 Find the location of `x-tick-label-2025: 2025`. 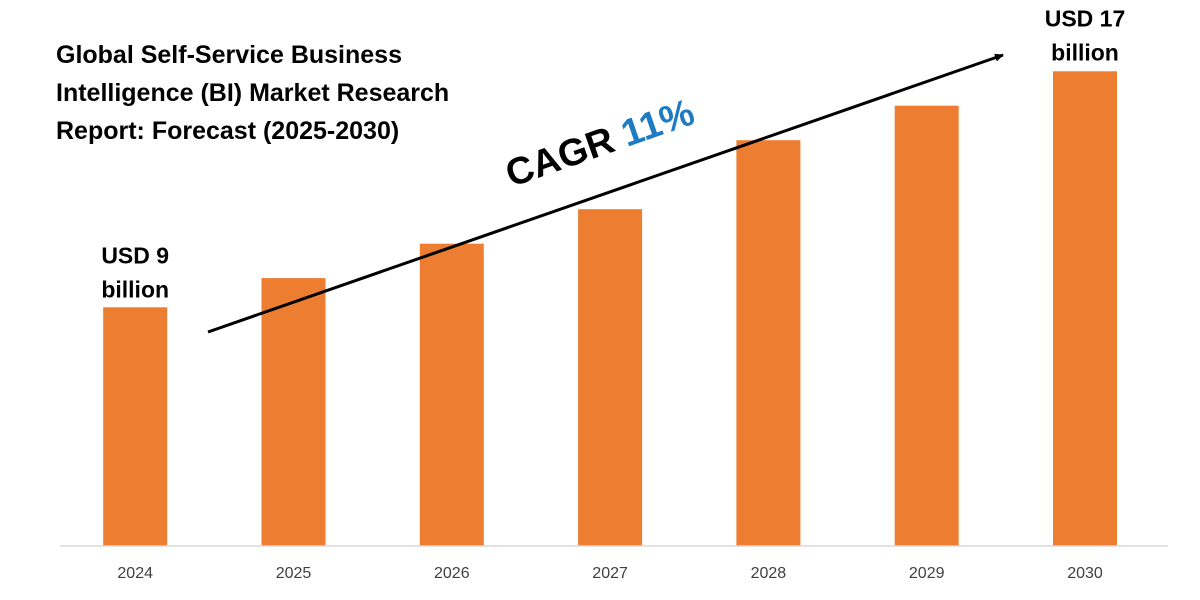

x-tick-label-2025: 2025 is located at coordinates (294, 573).